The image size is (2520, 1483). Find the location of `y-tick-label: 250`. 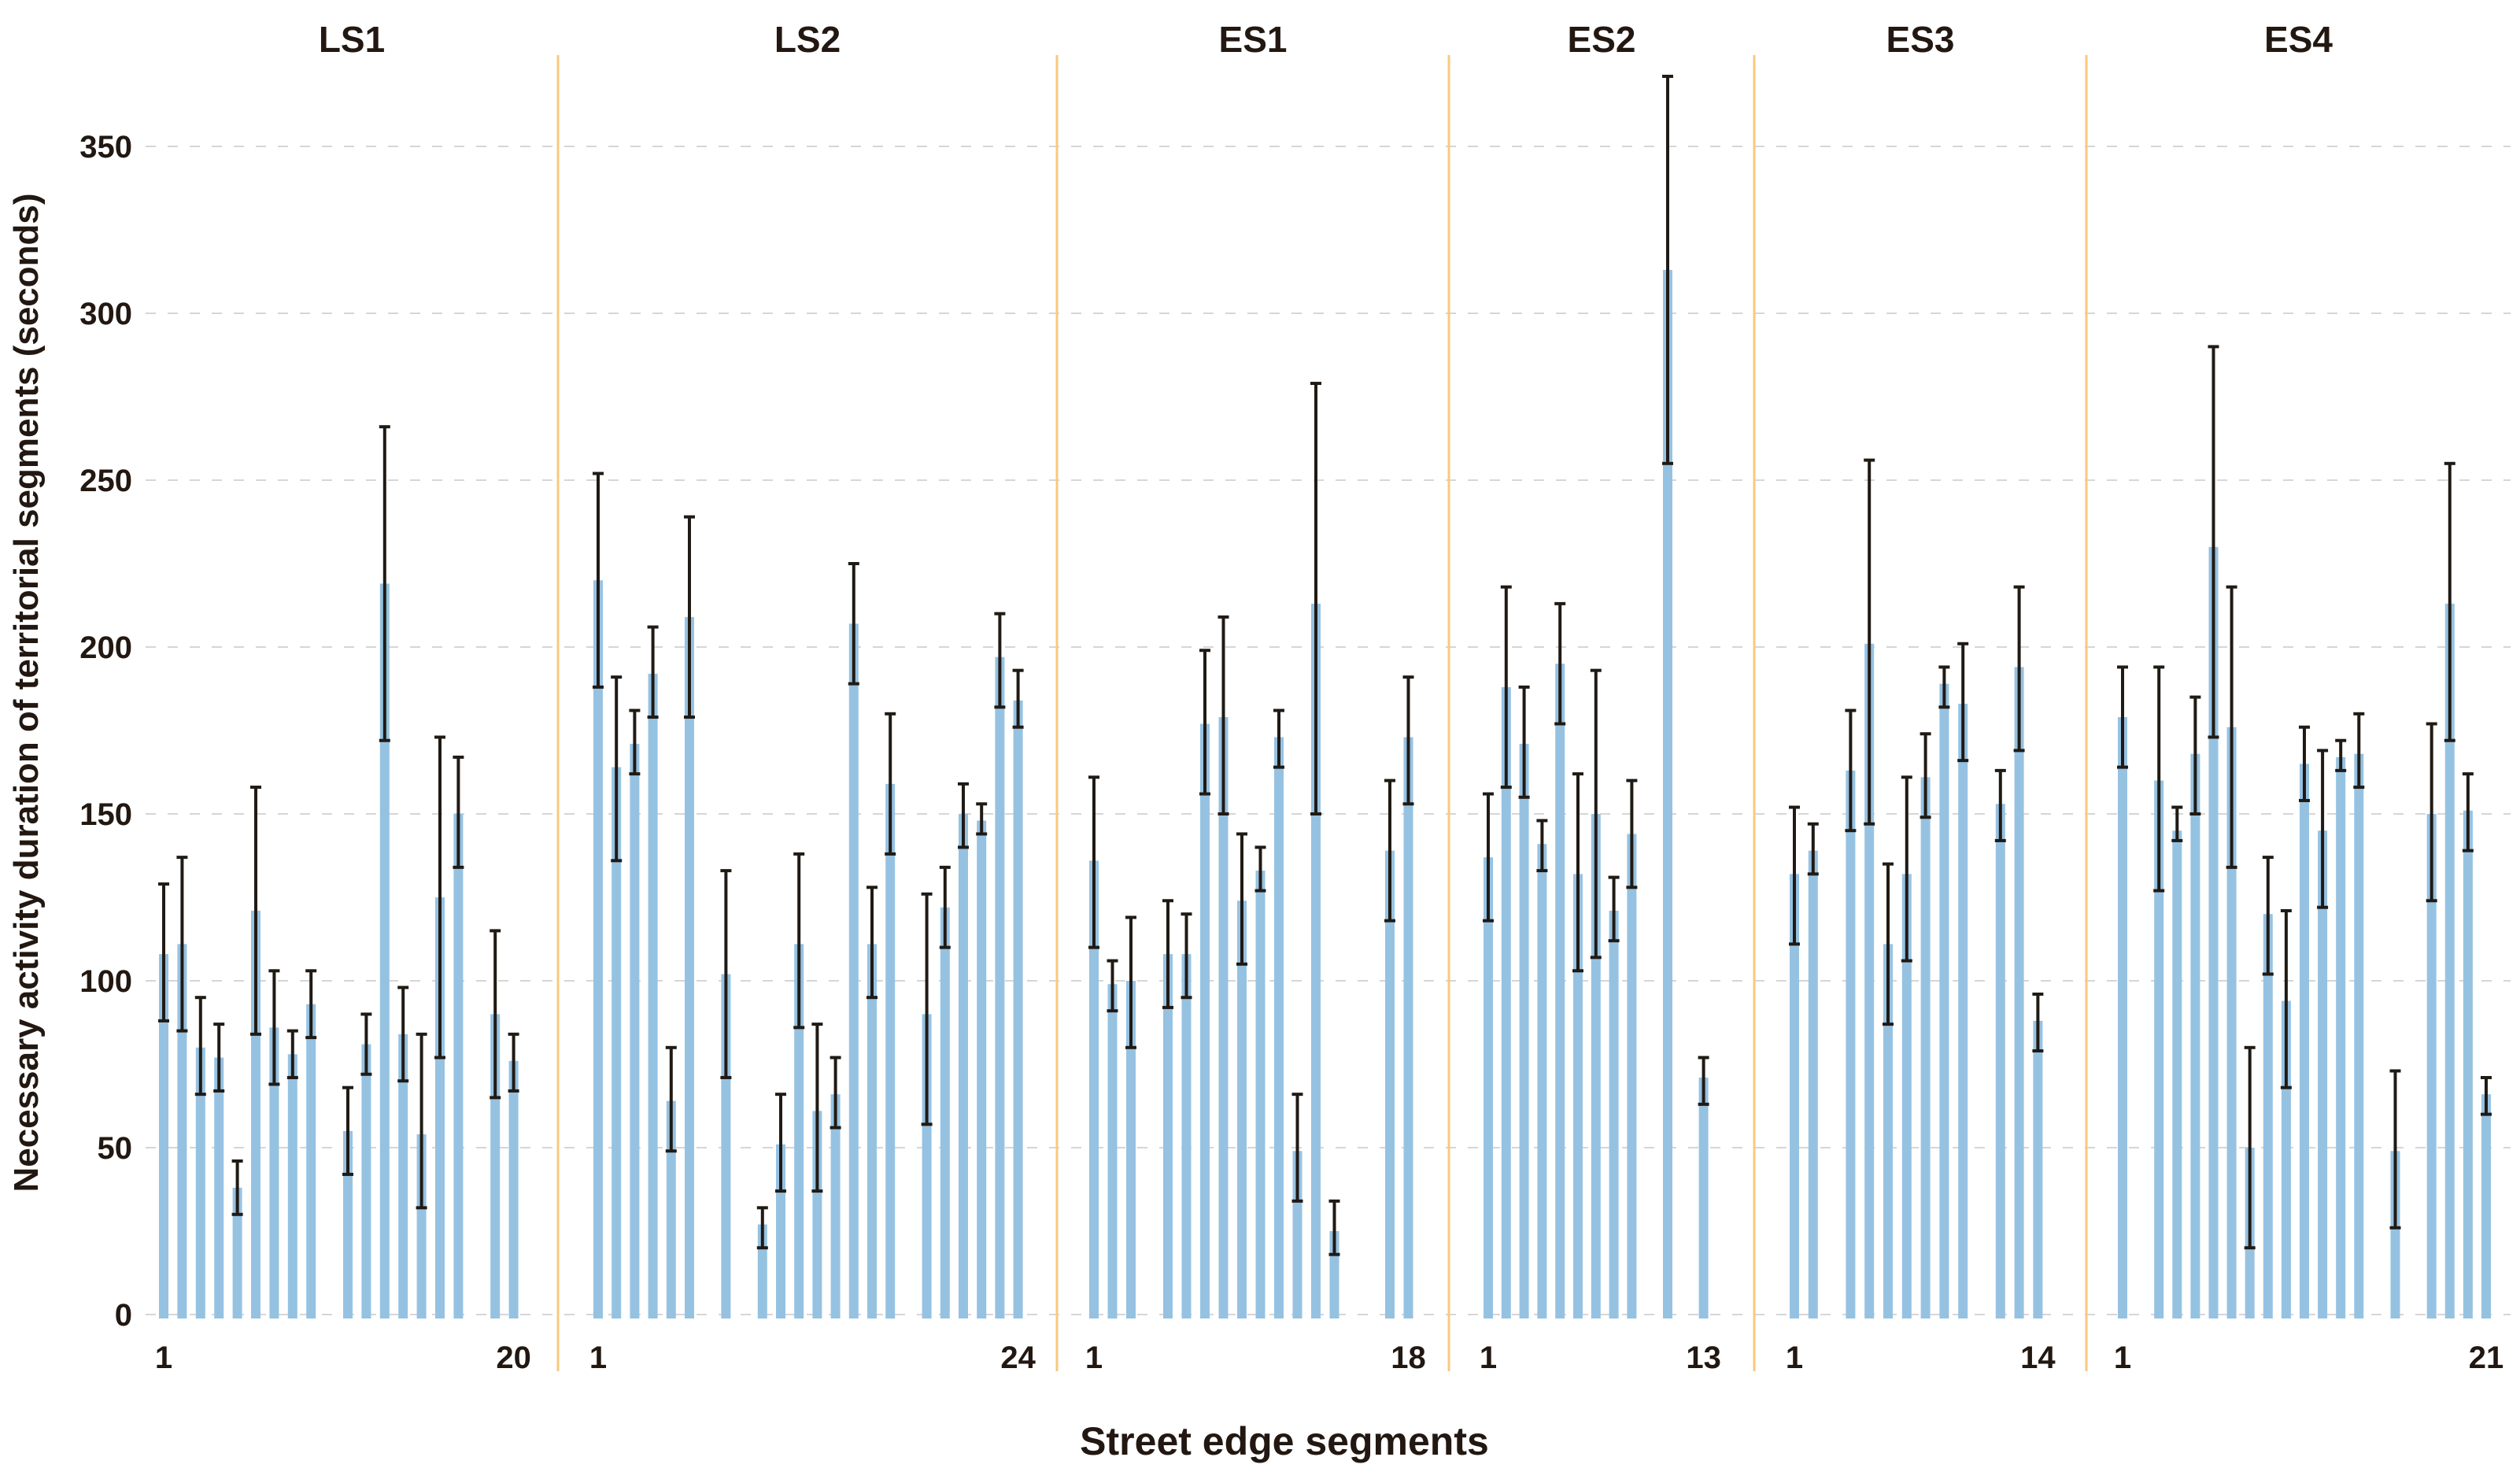

y-tick-label: 250 is located at coordinates (105, 481).